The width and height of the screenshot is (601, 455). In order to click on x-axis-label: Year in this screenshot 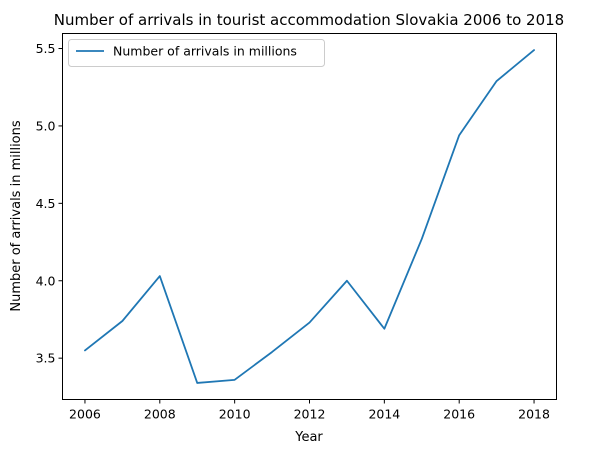, I will do `click(308, 437)`.